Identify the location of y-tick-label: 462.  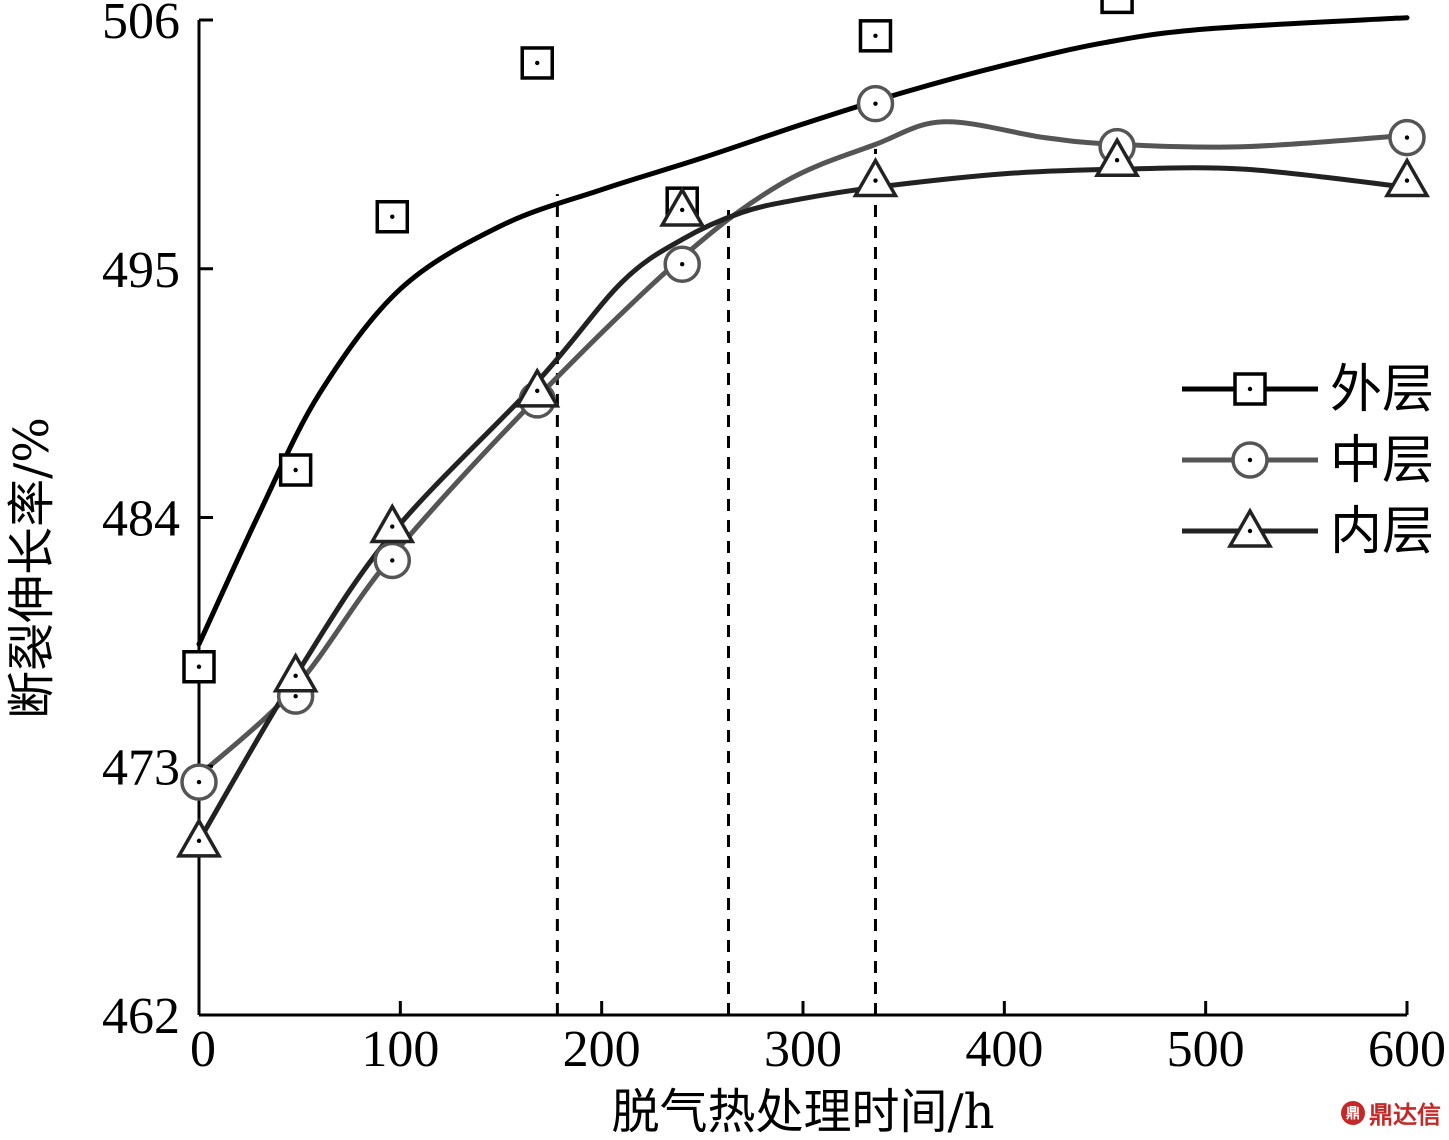
(141, 1016).